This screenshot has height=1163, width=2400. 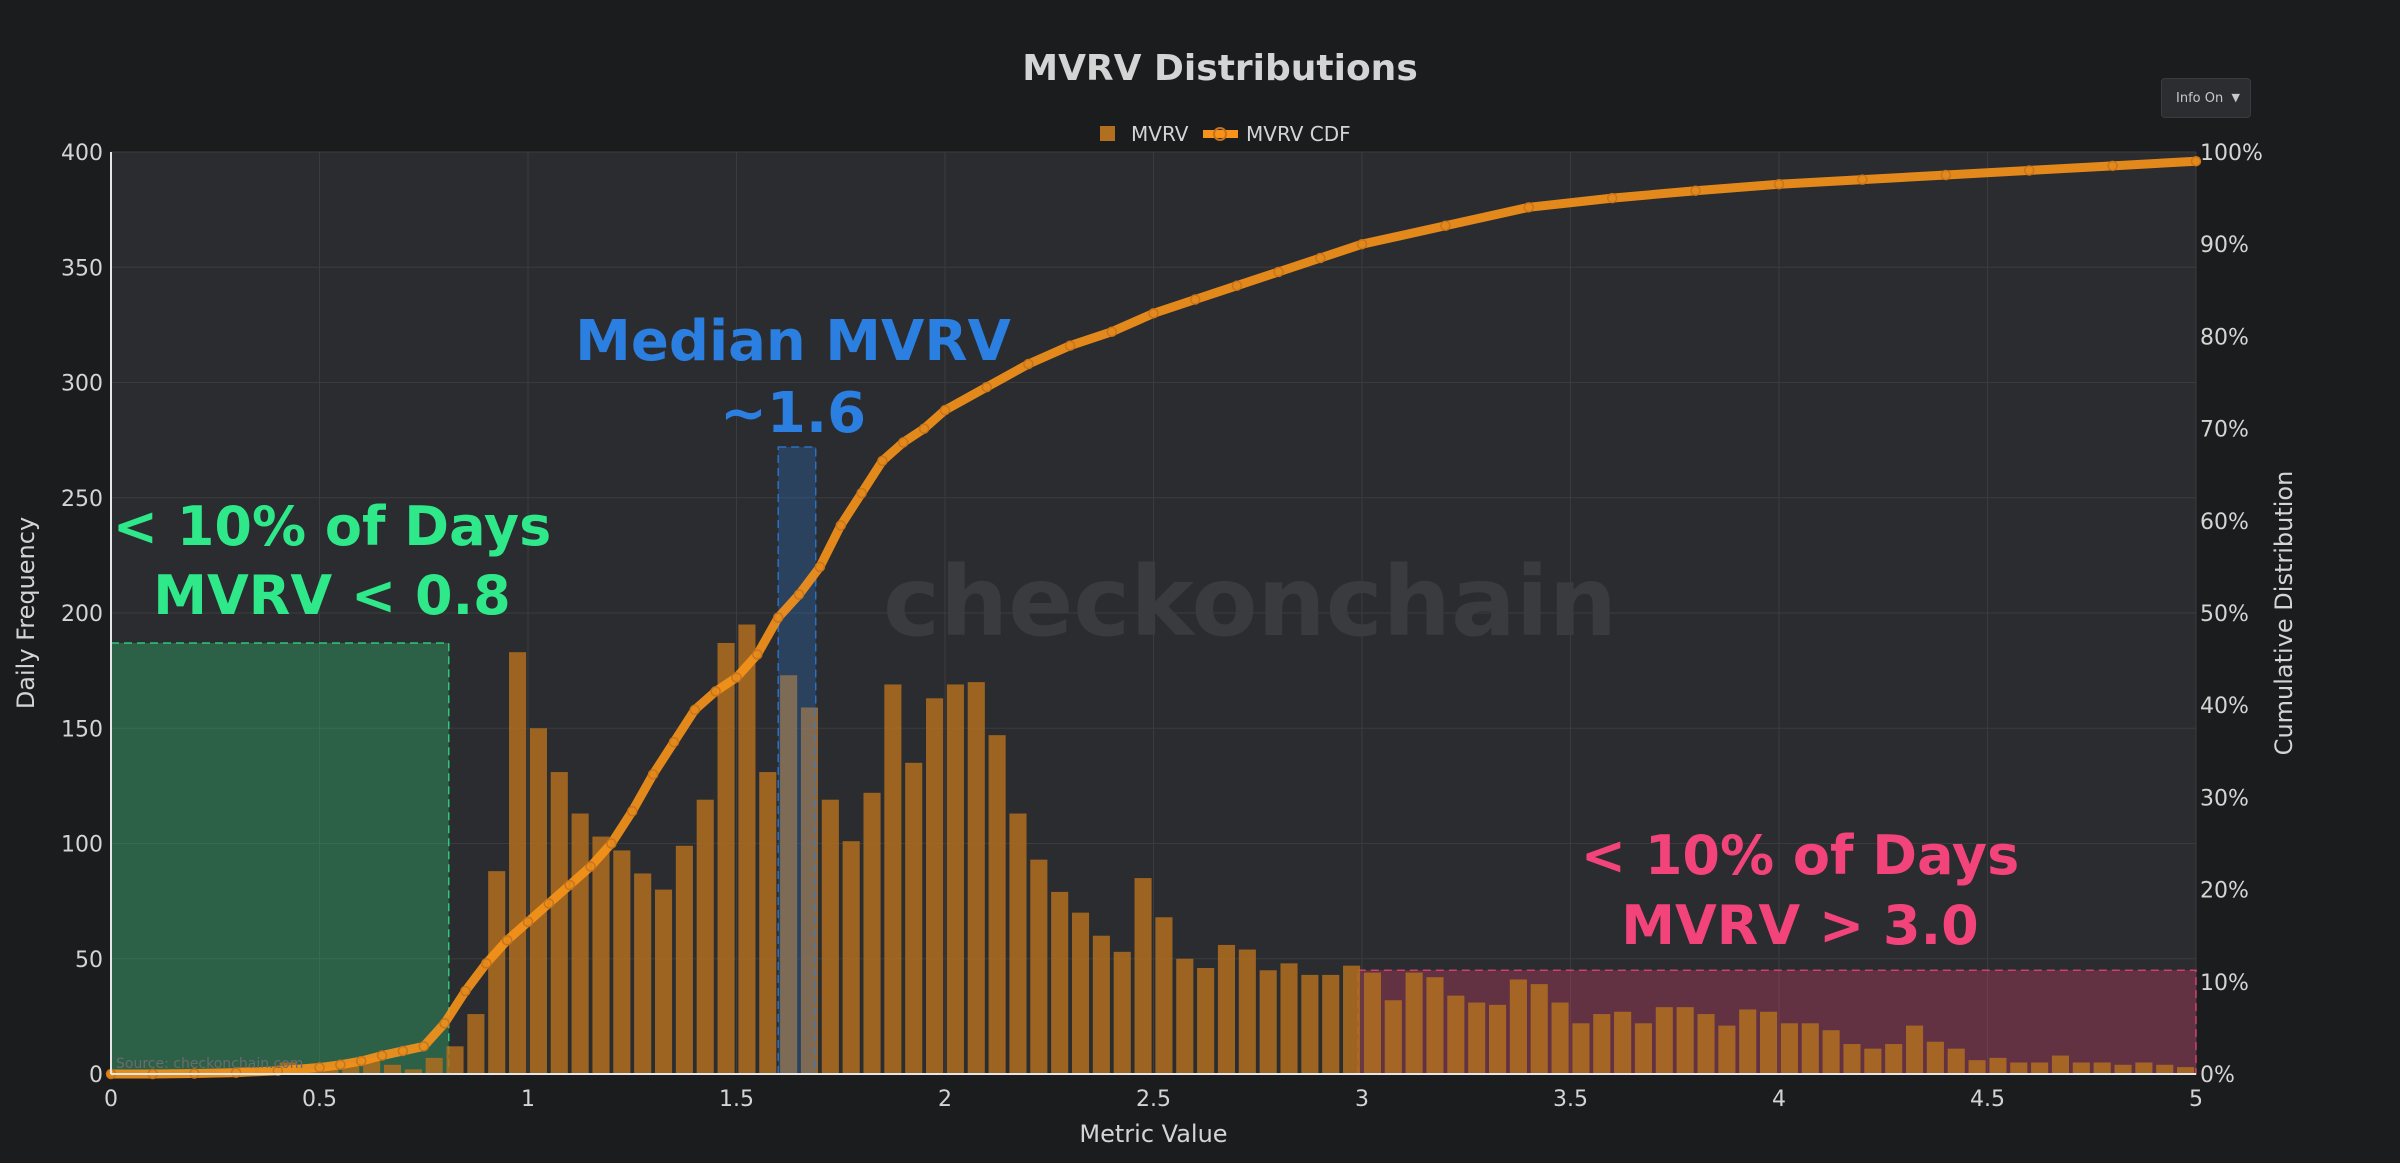 What do you see at coordinates (82, 268) in the screenshot?
I see `y-tick-label: 350` at bounding box center [82, 268].